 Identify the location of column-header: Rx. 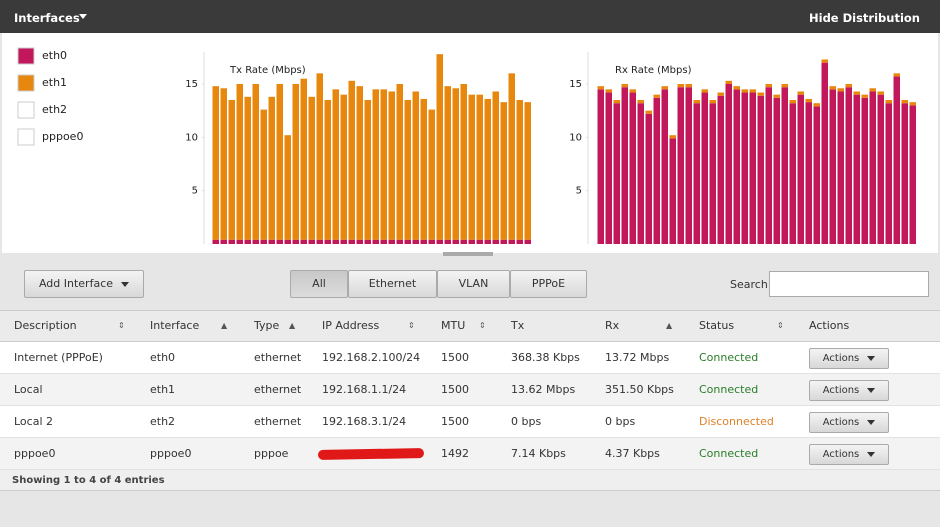
(612, 325).